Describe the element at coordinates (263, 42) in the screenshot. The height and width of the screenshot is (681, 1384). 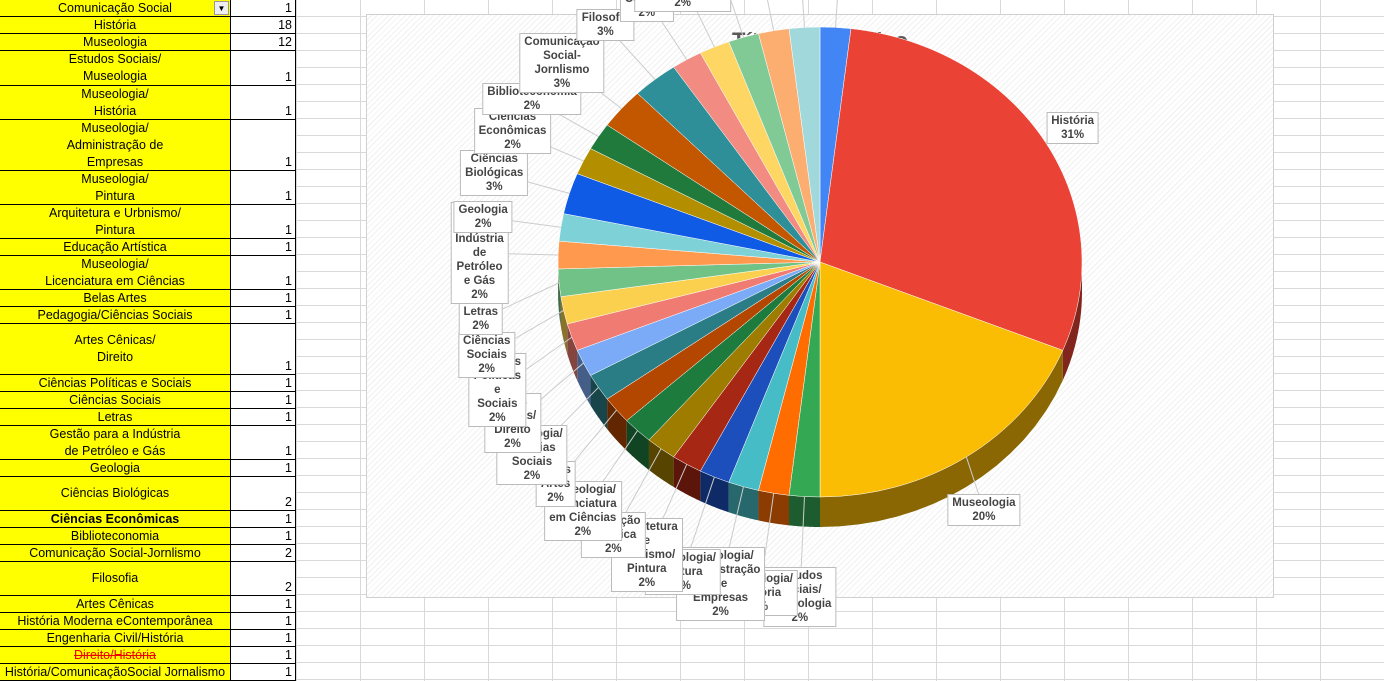
I see `row-value: 12` at that location.